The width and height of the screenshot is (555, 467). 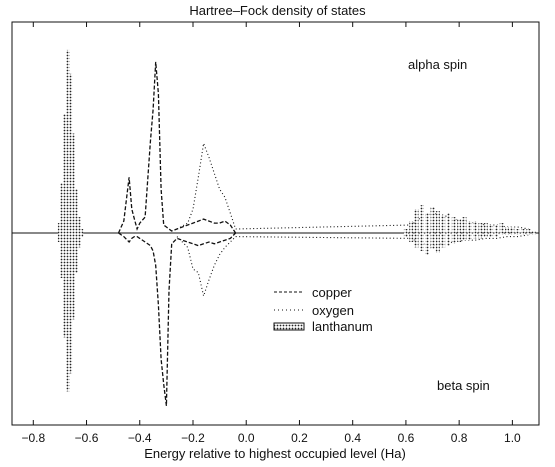 What do you see at coordinates (289, 326) in the screenshot?
I see `legend-swatch-lanthanum` at bounding box center [289, 326].